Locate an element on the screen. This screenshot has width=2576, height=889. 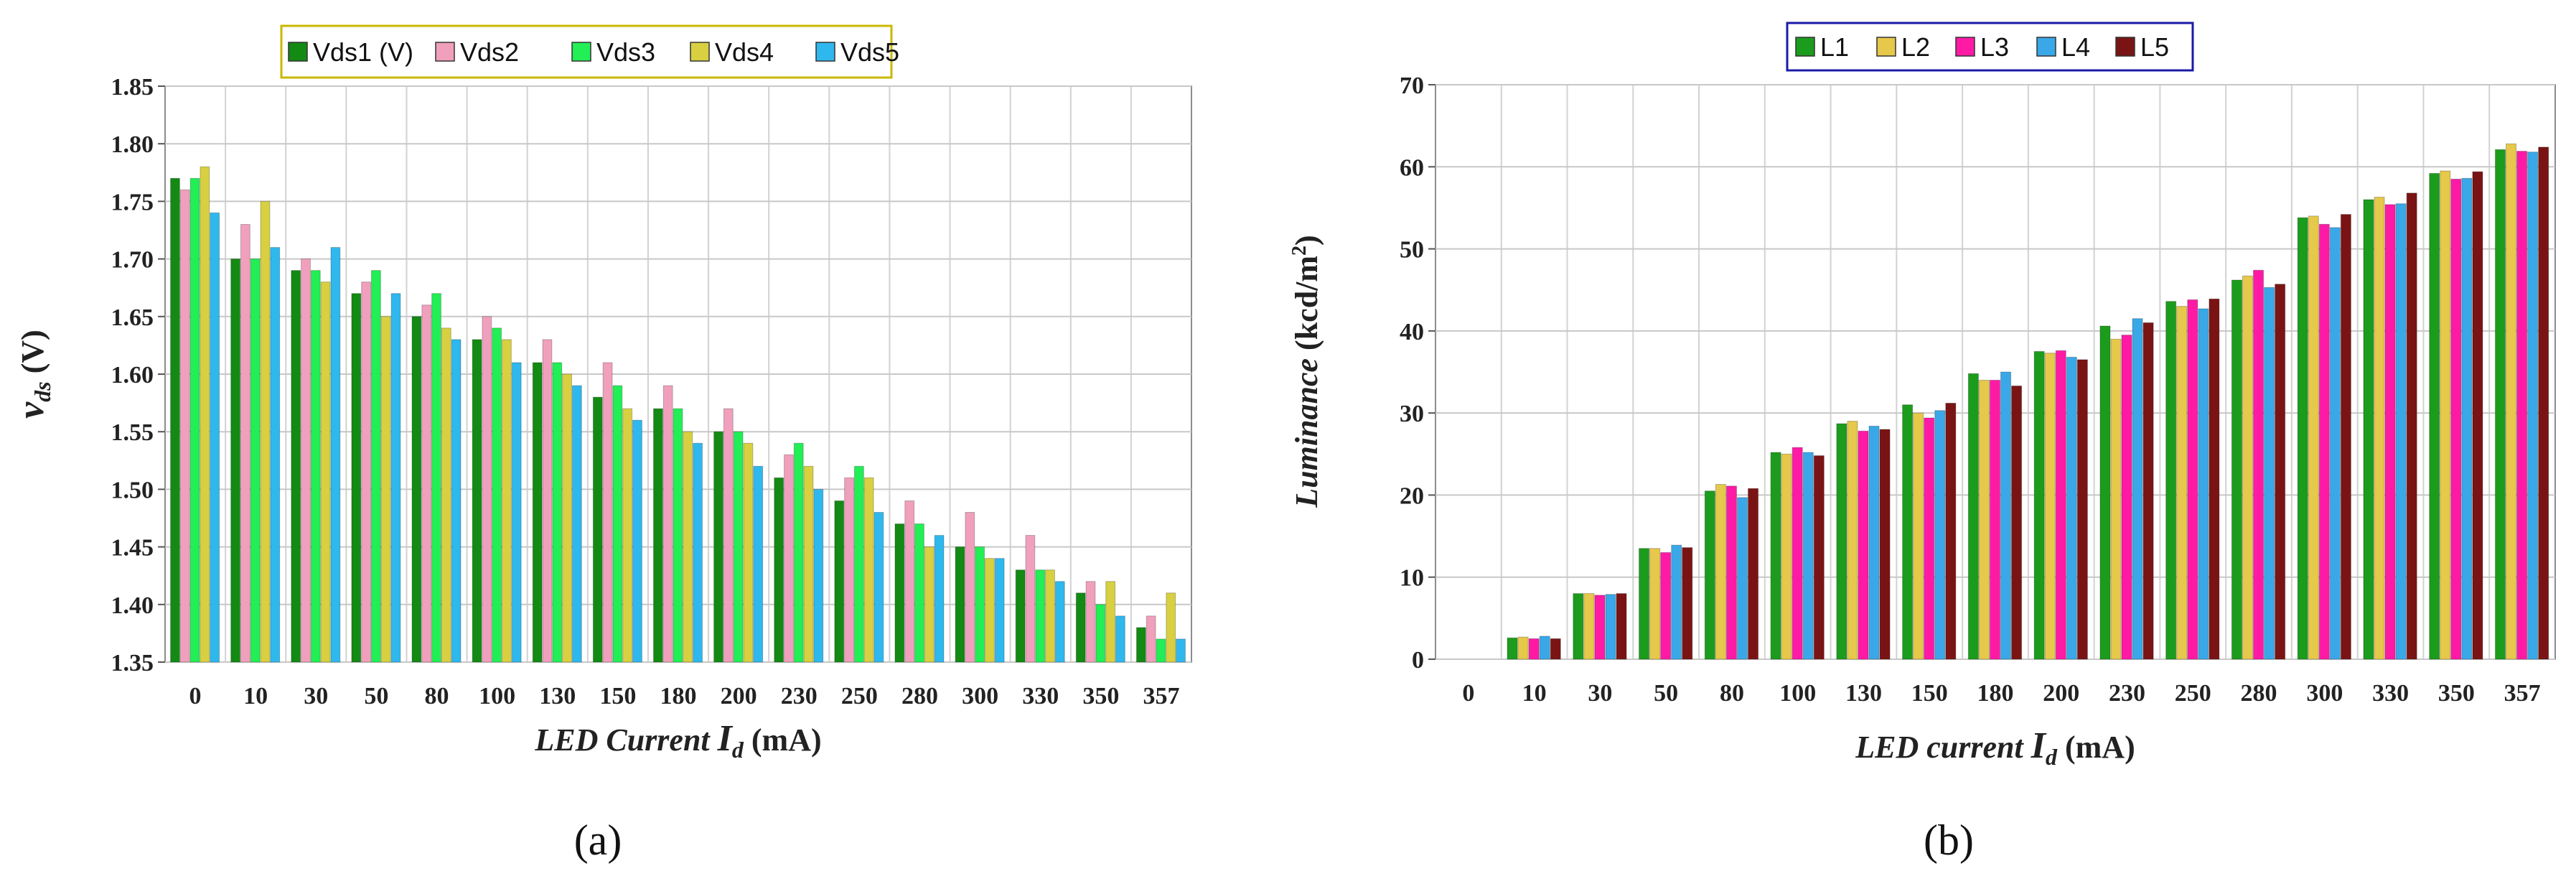
x-tick-label: 357 is located at coordinates (2522, 693).